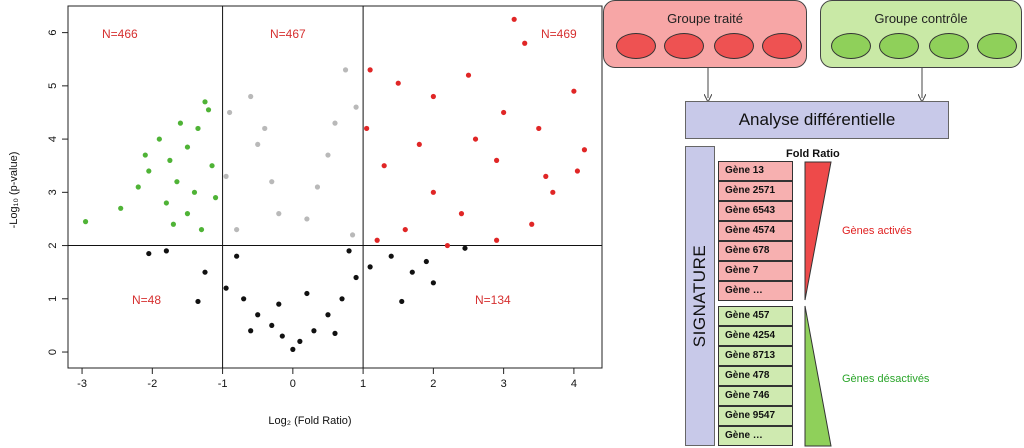 This screenshot has height=448, width=1024. I want to click on y-tick-label: 6, so click(53, 33).